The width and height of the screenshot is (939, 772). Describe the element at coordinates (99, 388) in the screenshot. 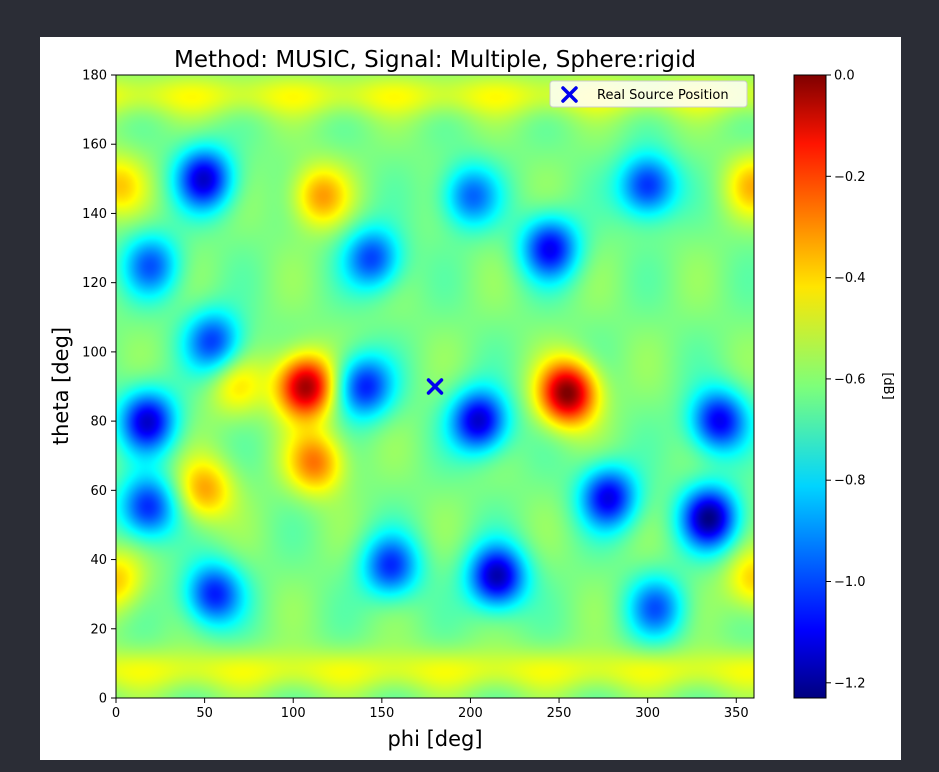

I see `y-axis: 0 20 40 60 80 100 120 140 160 180` at that location.